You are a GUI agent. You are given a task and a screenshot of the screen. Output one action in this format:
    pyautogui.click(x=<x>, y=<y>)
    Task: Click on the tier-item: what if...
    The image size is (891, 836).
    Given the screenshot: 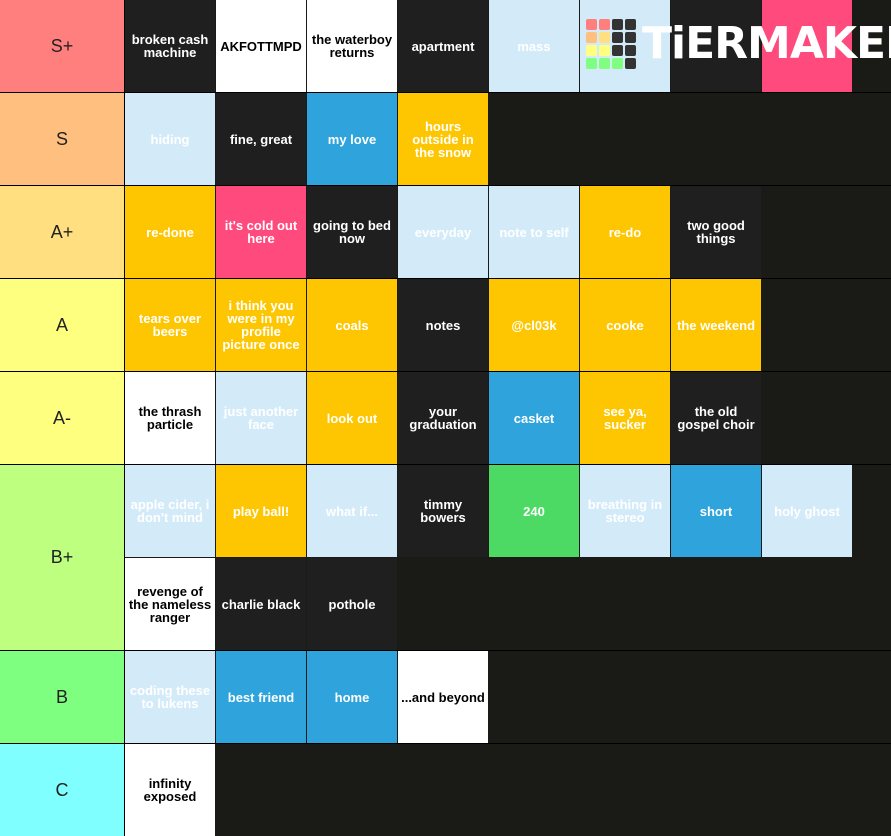 What is the action you would take?
    pyautogui.click(x=352, y=511)
    